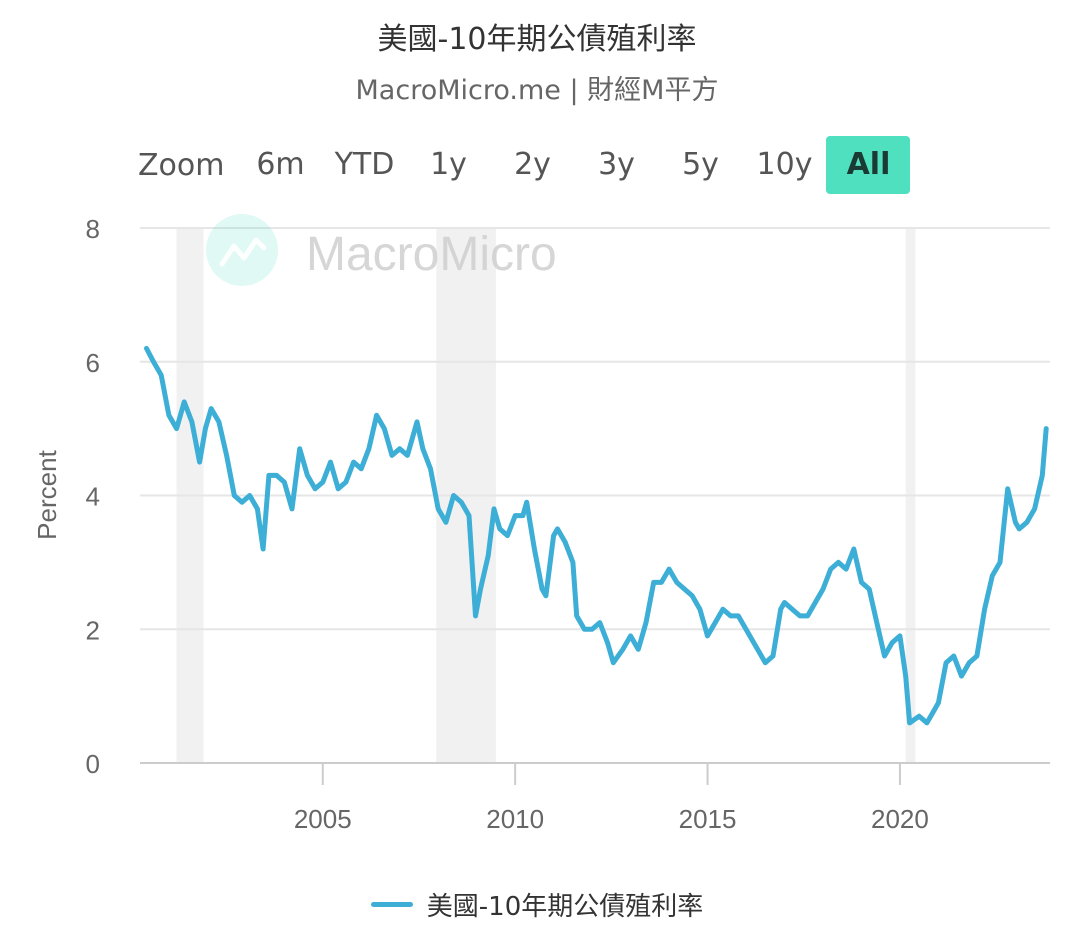  I want to click on legend-label: 美國-10年期公債殖利率, so click(565, 907).